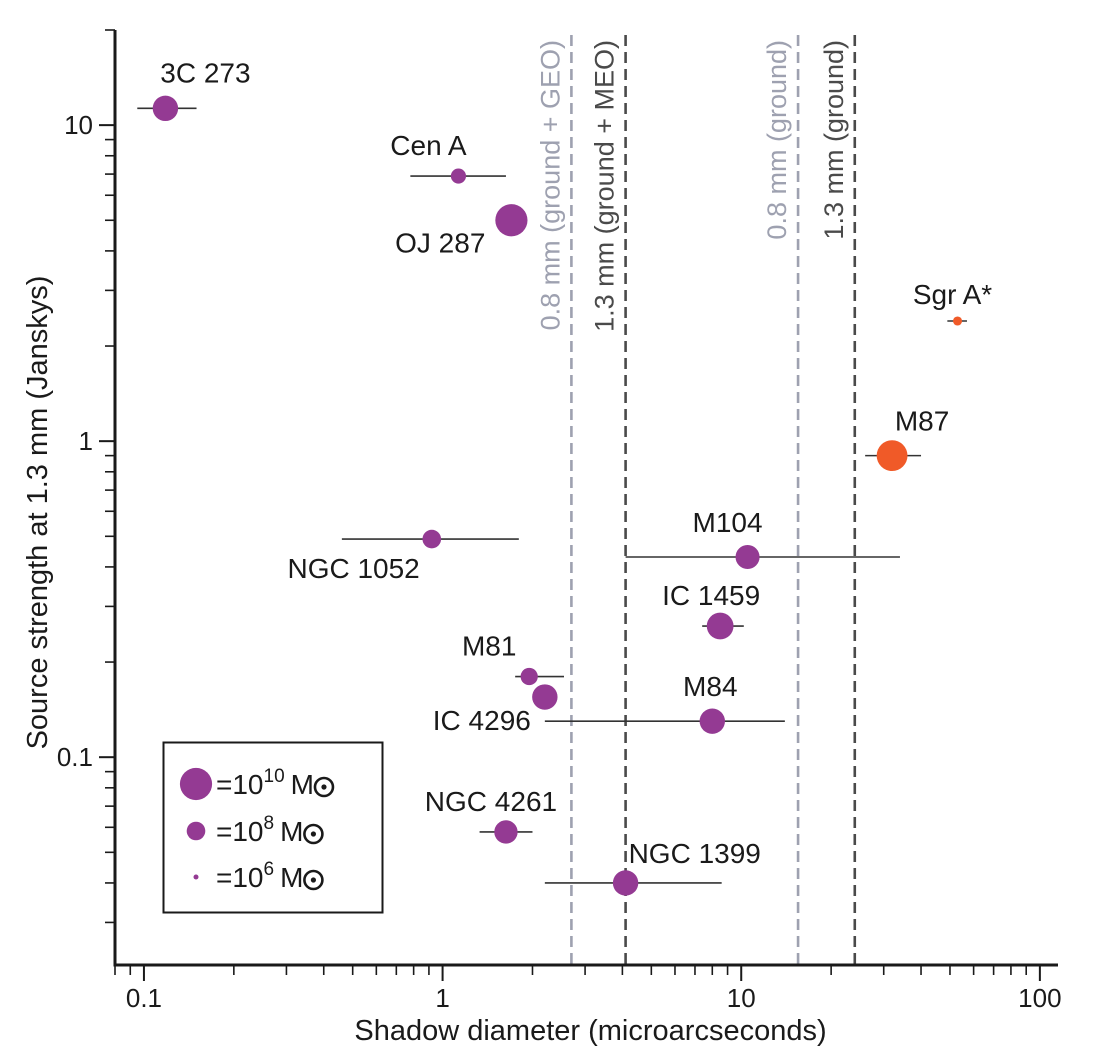 The height and width of the screenshot is (1059, 1100). I want to click on source-label: 3C 273, so click(205, 72).